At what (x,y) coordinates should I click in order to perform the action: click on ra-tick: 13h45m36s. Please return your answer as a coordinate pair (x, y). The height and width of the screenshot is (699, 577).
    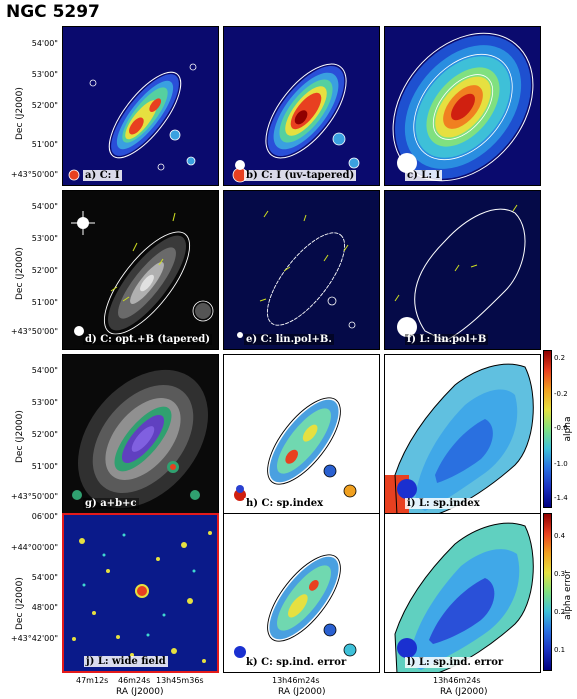
    Looking at the image, I should click on (180, 680).